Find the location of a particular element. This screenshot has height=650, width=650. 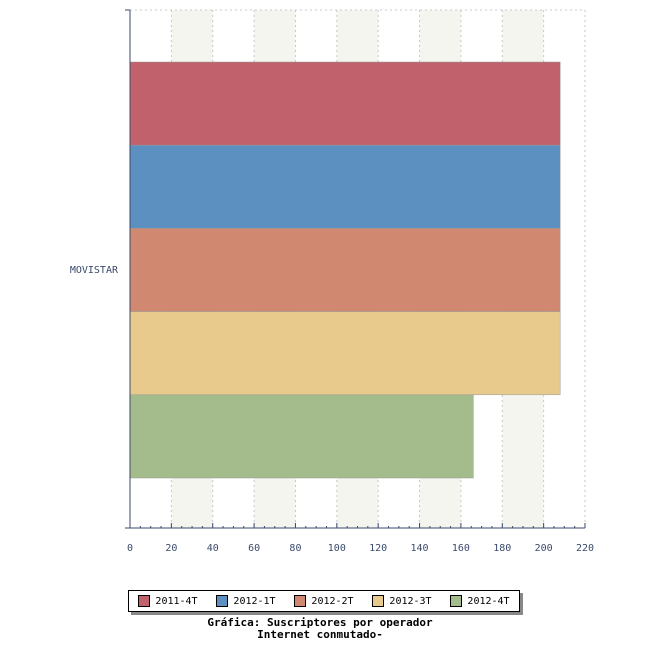

chart-subtitle: Internet conmutado- is located at coordinates (320, 634).